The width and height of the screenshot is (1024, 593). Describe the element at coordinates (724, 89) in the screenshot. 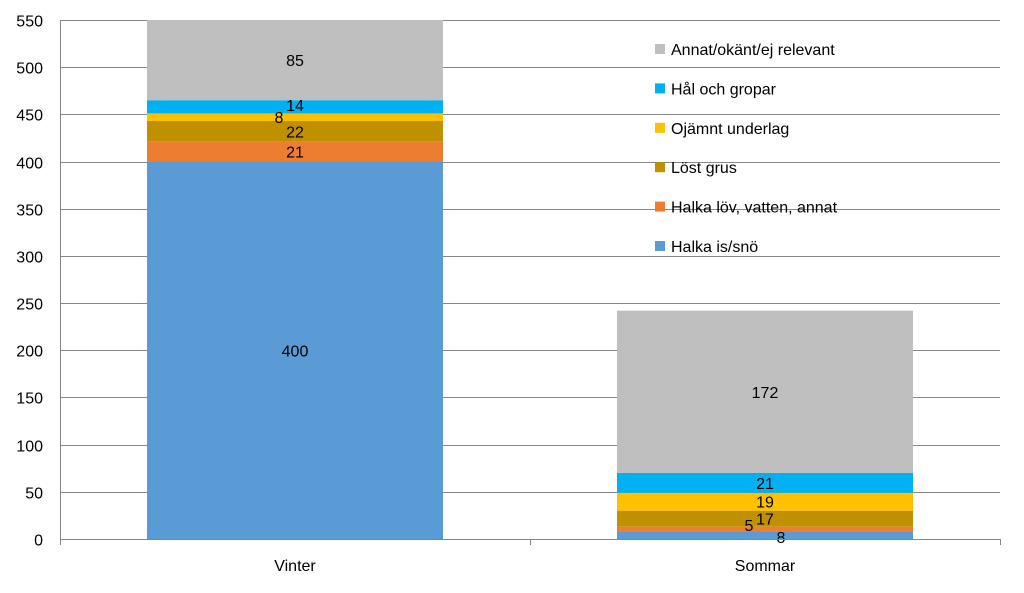

I see `legend-label: Hål och gropar` at that location.